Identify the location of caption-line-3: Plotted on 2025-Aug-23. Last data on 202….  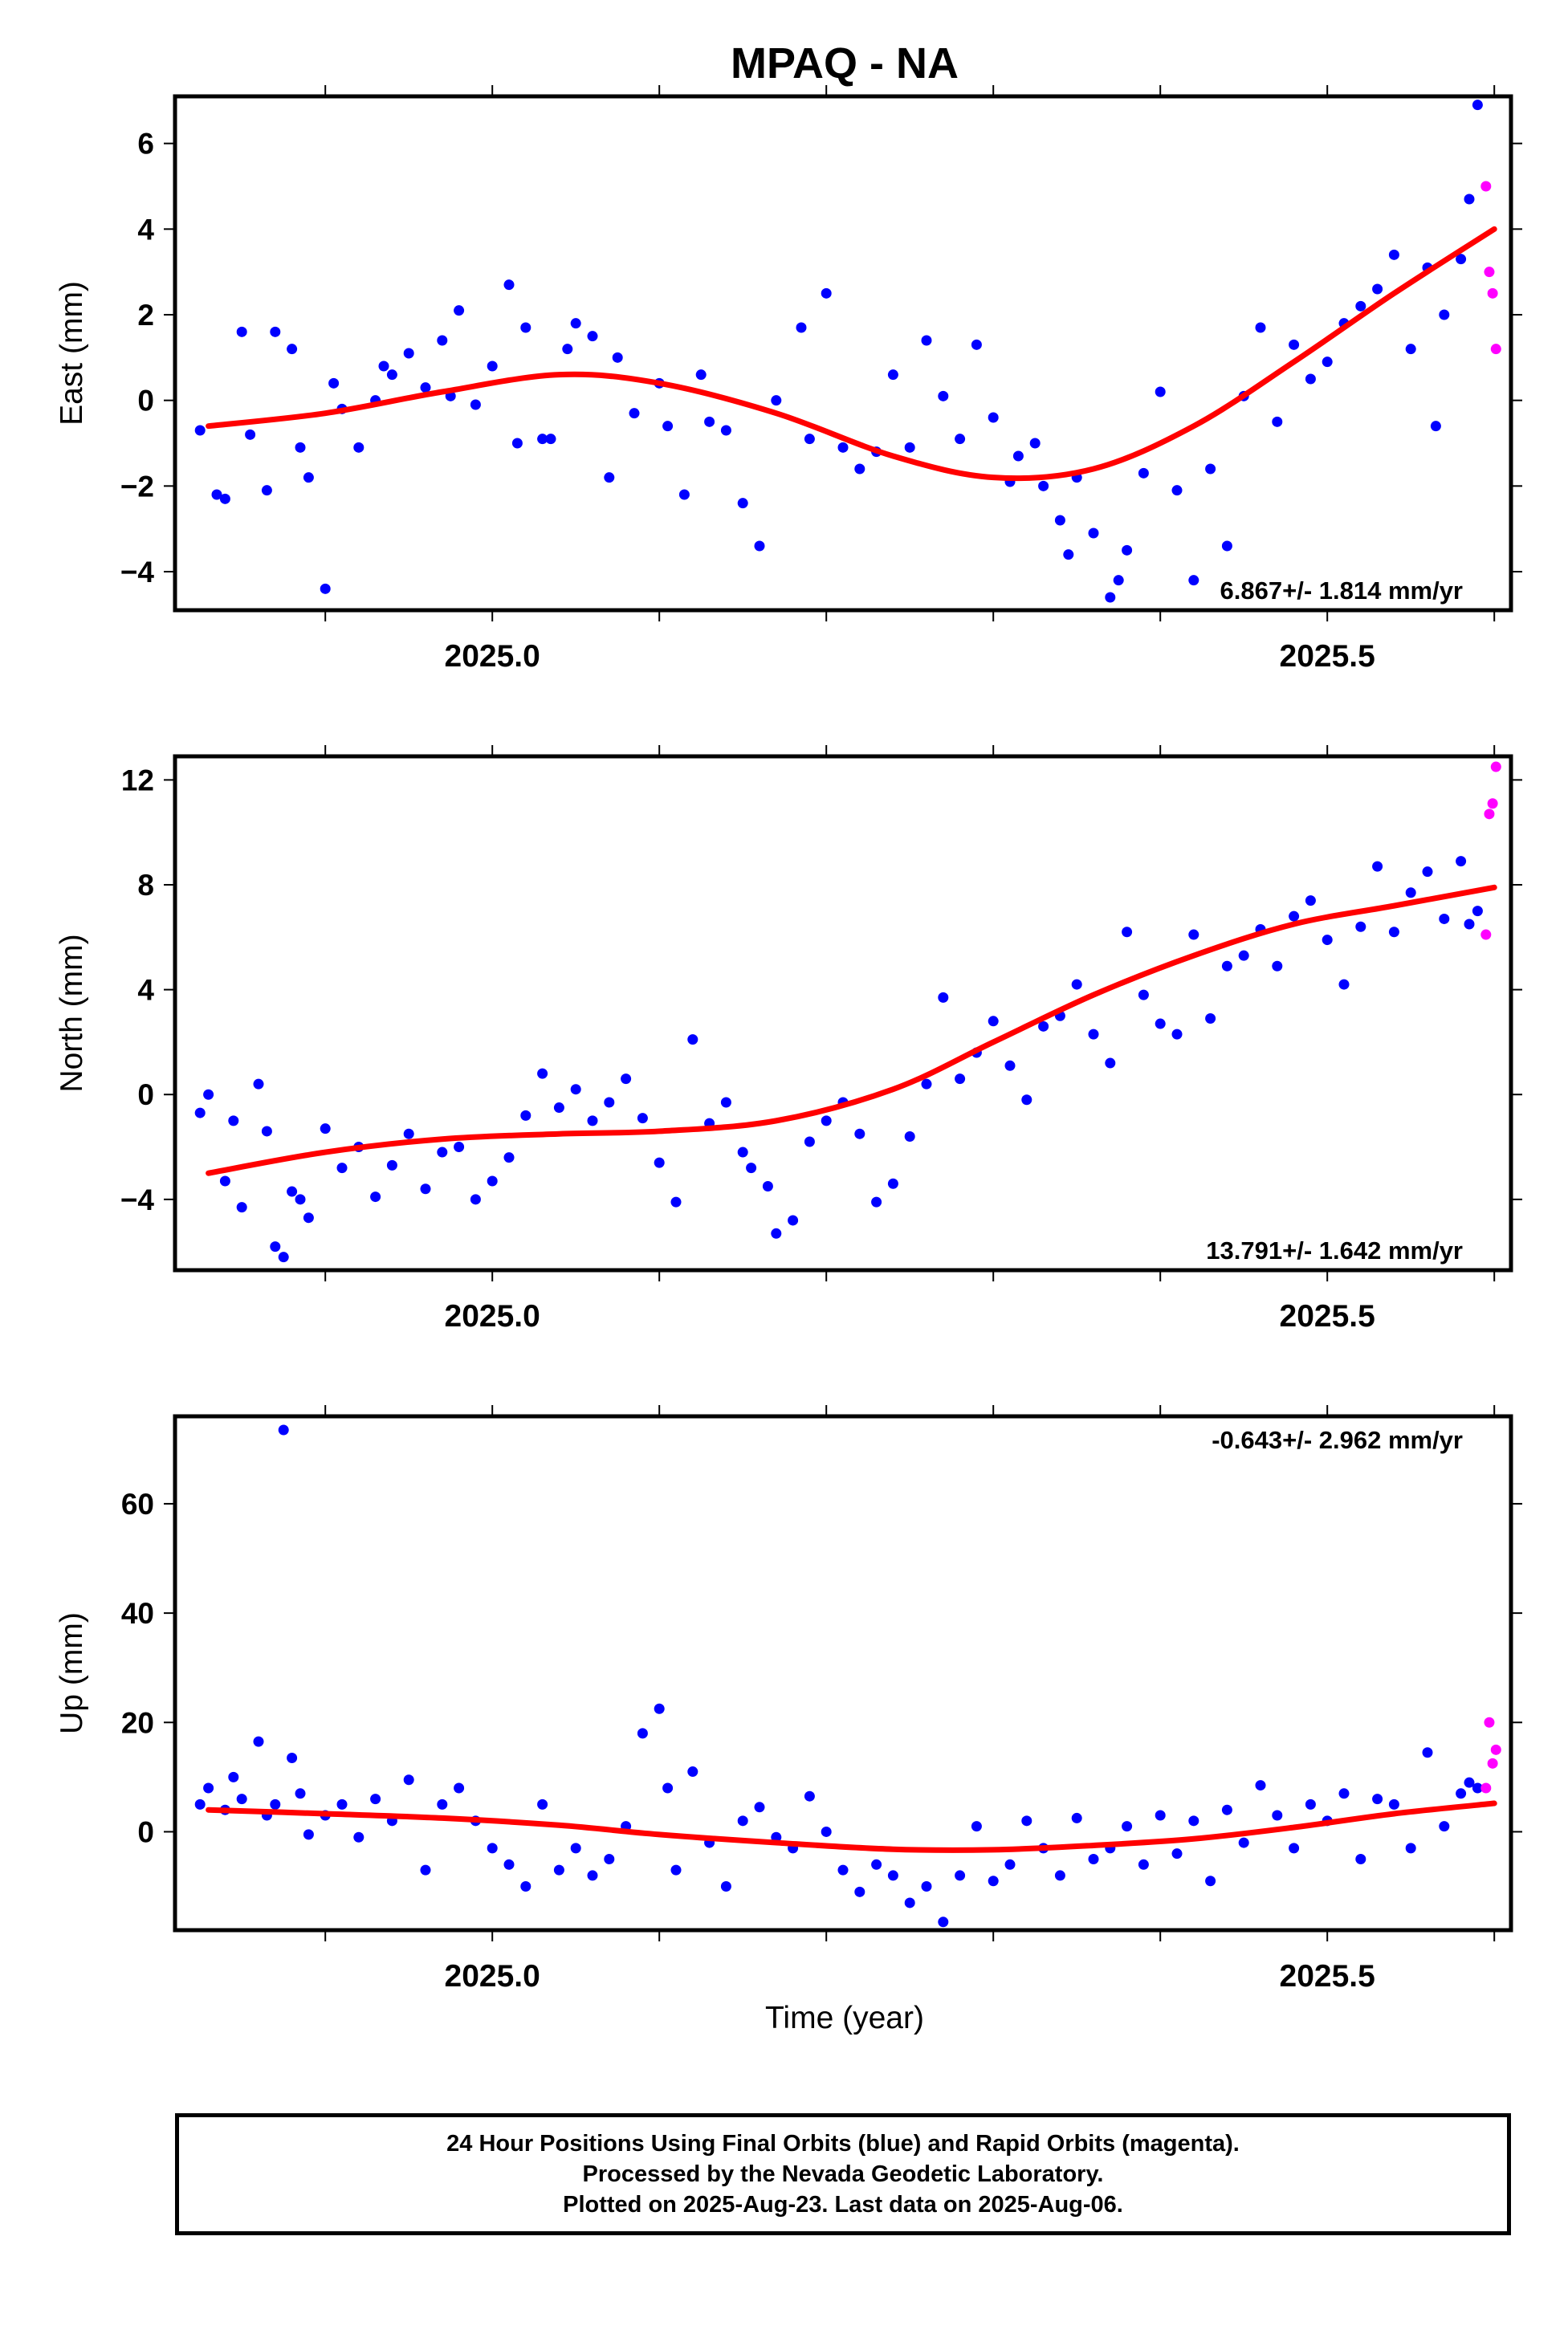
(843, 2205).